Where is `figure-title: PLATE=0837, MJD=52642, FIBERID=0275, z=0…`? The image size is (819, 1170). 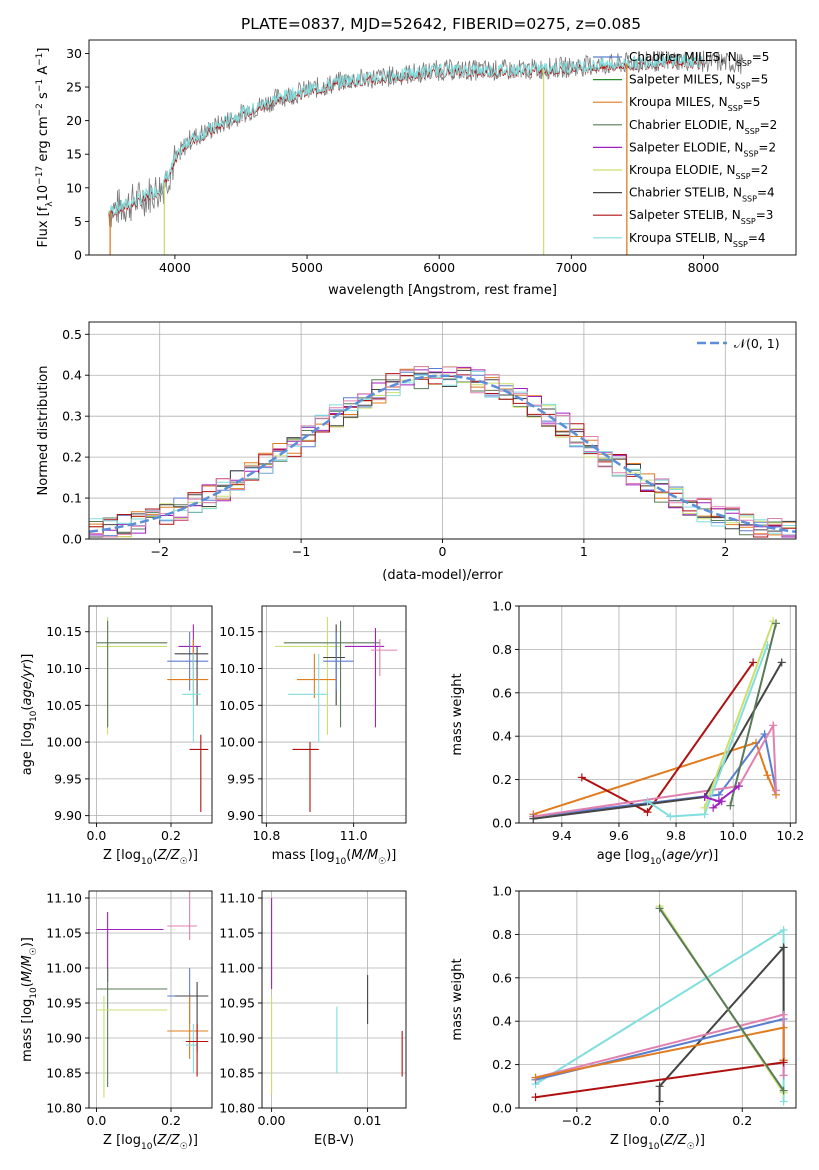 figure-title: PLATE=0837, MJD=52642, FIBERID=0275, z=0… is located at coordinates (441, 24).